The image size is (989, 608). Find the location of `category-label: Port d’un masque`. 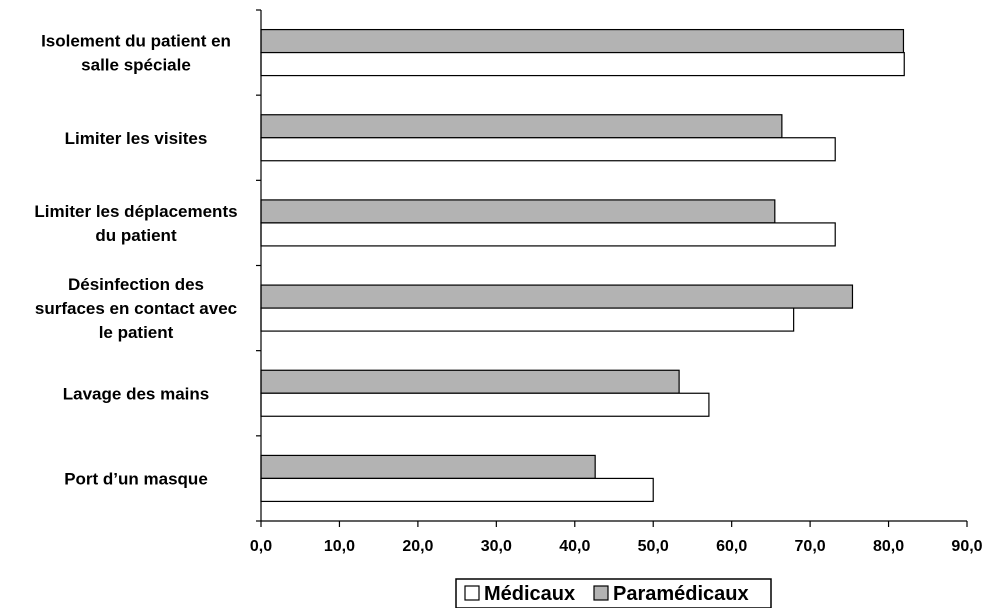

category-label: Port d’un masque is located at coordinates (136, 478).